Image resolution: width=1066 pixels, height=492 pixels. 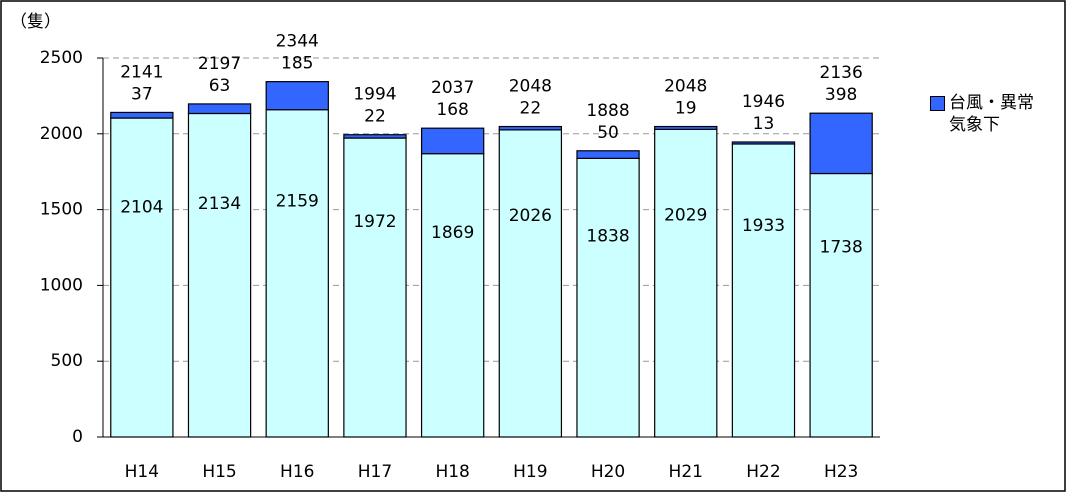 What do you see at coordinates (763, 226) in the screenshot?
I see `value-label: 1933` at bounding box center [763, 226].